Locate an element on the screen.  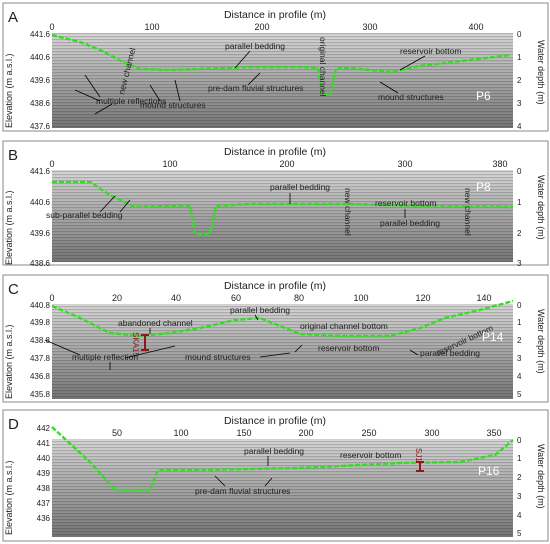
svg-text: 438 is located at coordinates (44, 488).